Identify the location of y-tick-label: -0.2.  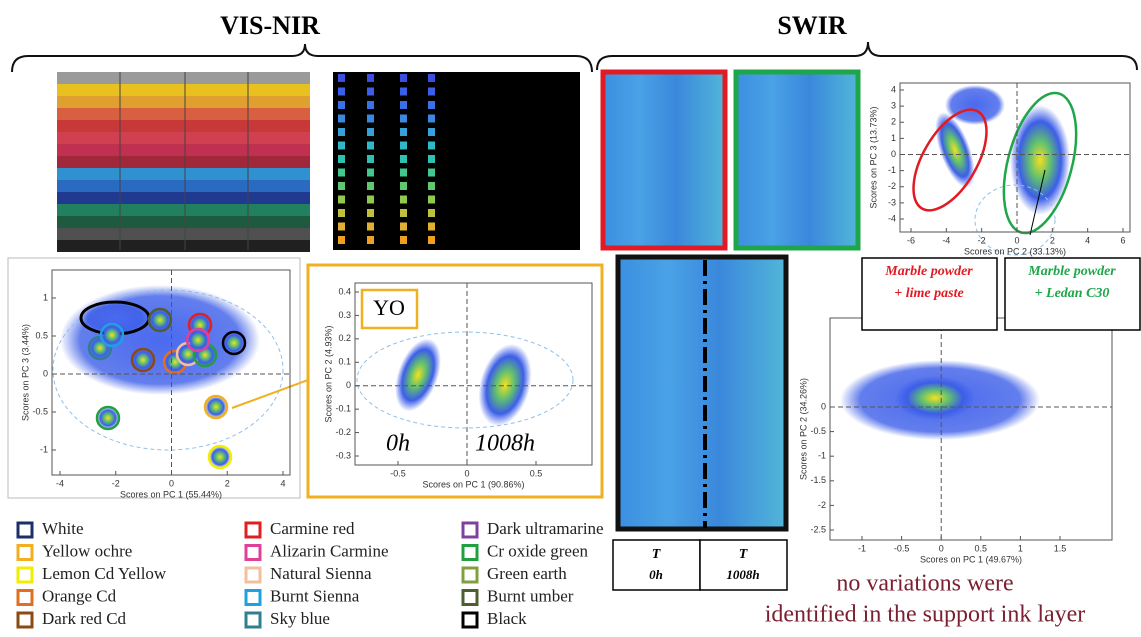
(343, 432).